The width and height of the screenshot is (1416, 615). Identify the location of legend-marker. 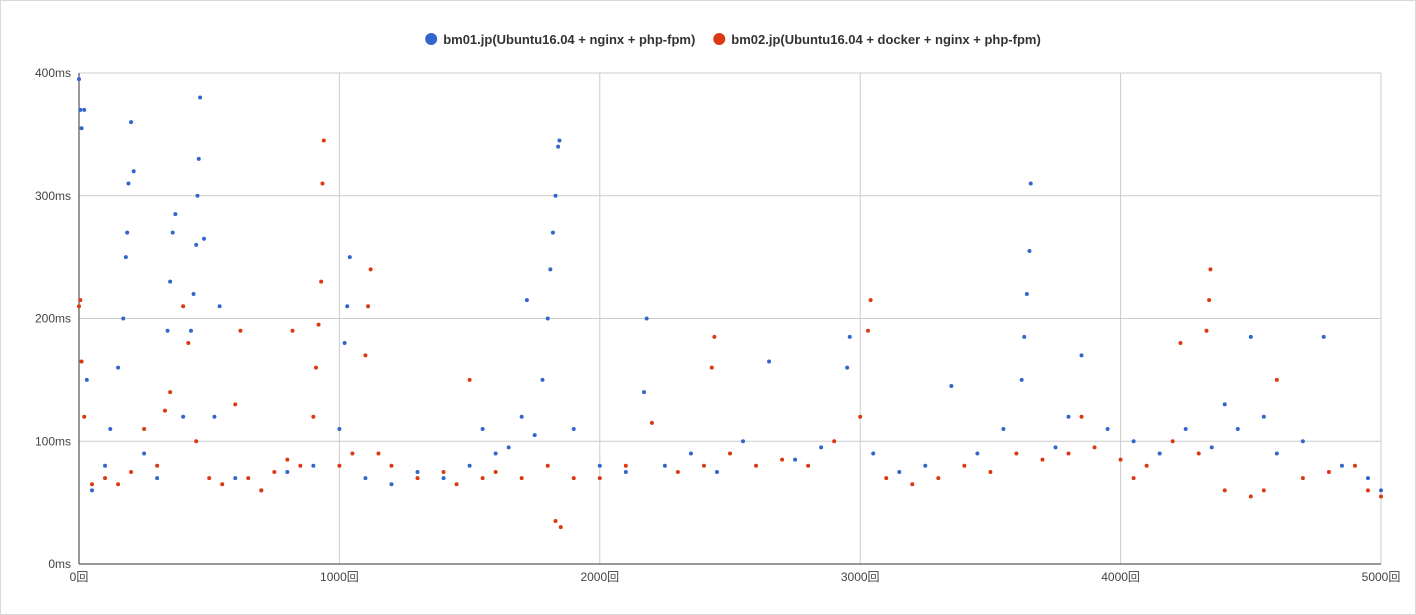
(719, 39).